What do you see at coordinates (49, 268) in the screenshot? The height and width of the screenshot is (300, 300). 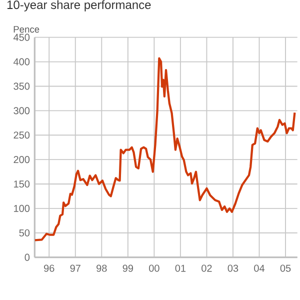 I see `x-tick-label: 96` at bounding box center [49, 268].